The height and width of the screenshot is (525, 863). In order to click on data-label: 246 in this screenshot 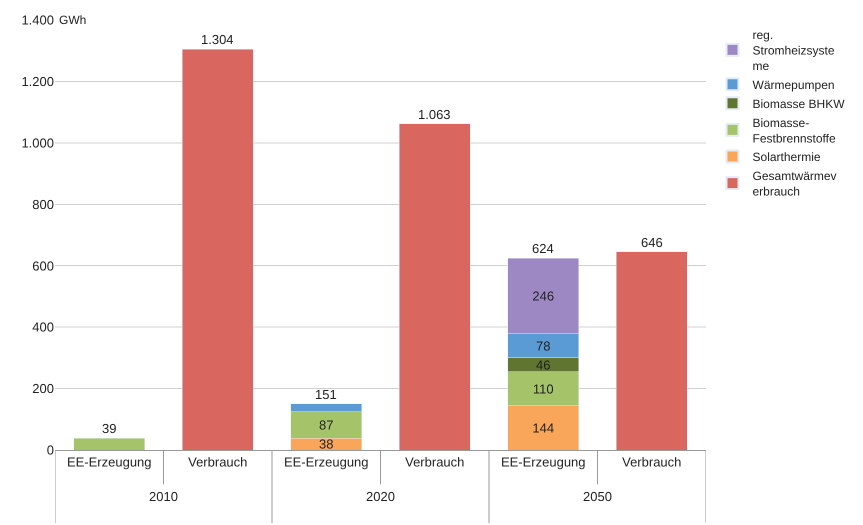, I will do `click(543, 296)`.